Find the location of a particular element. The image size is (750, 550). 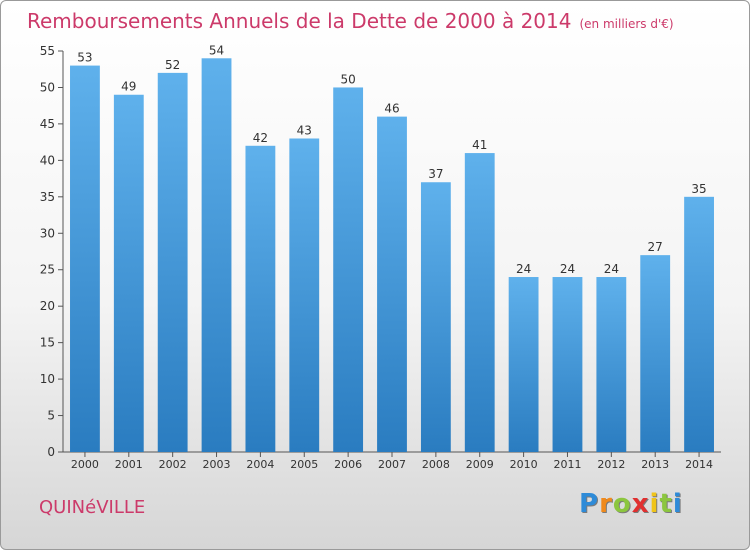

x-tick-label: 2004 is located at coordinates (260, 464).